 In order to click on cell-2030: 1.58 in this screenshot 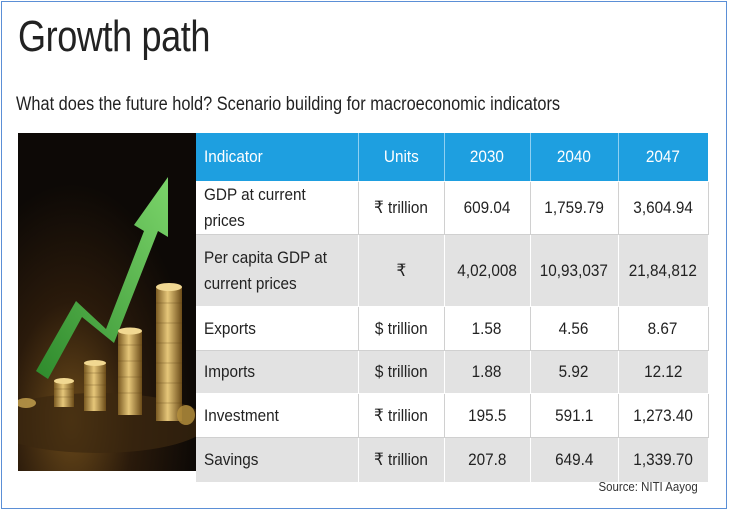, I will do `click(487, 328)`.